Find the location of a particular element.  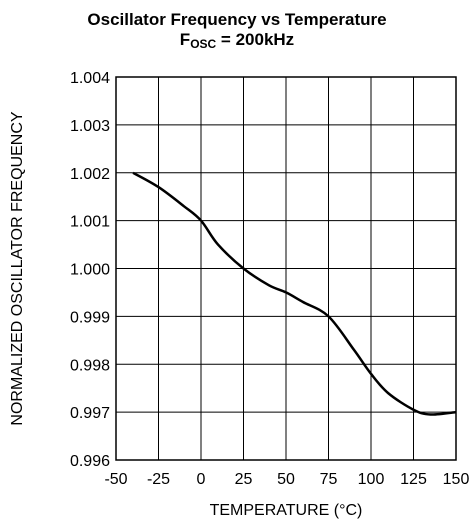

y-tick-label: 1.000 is located at coordinates (90, 270).